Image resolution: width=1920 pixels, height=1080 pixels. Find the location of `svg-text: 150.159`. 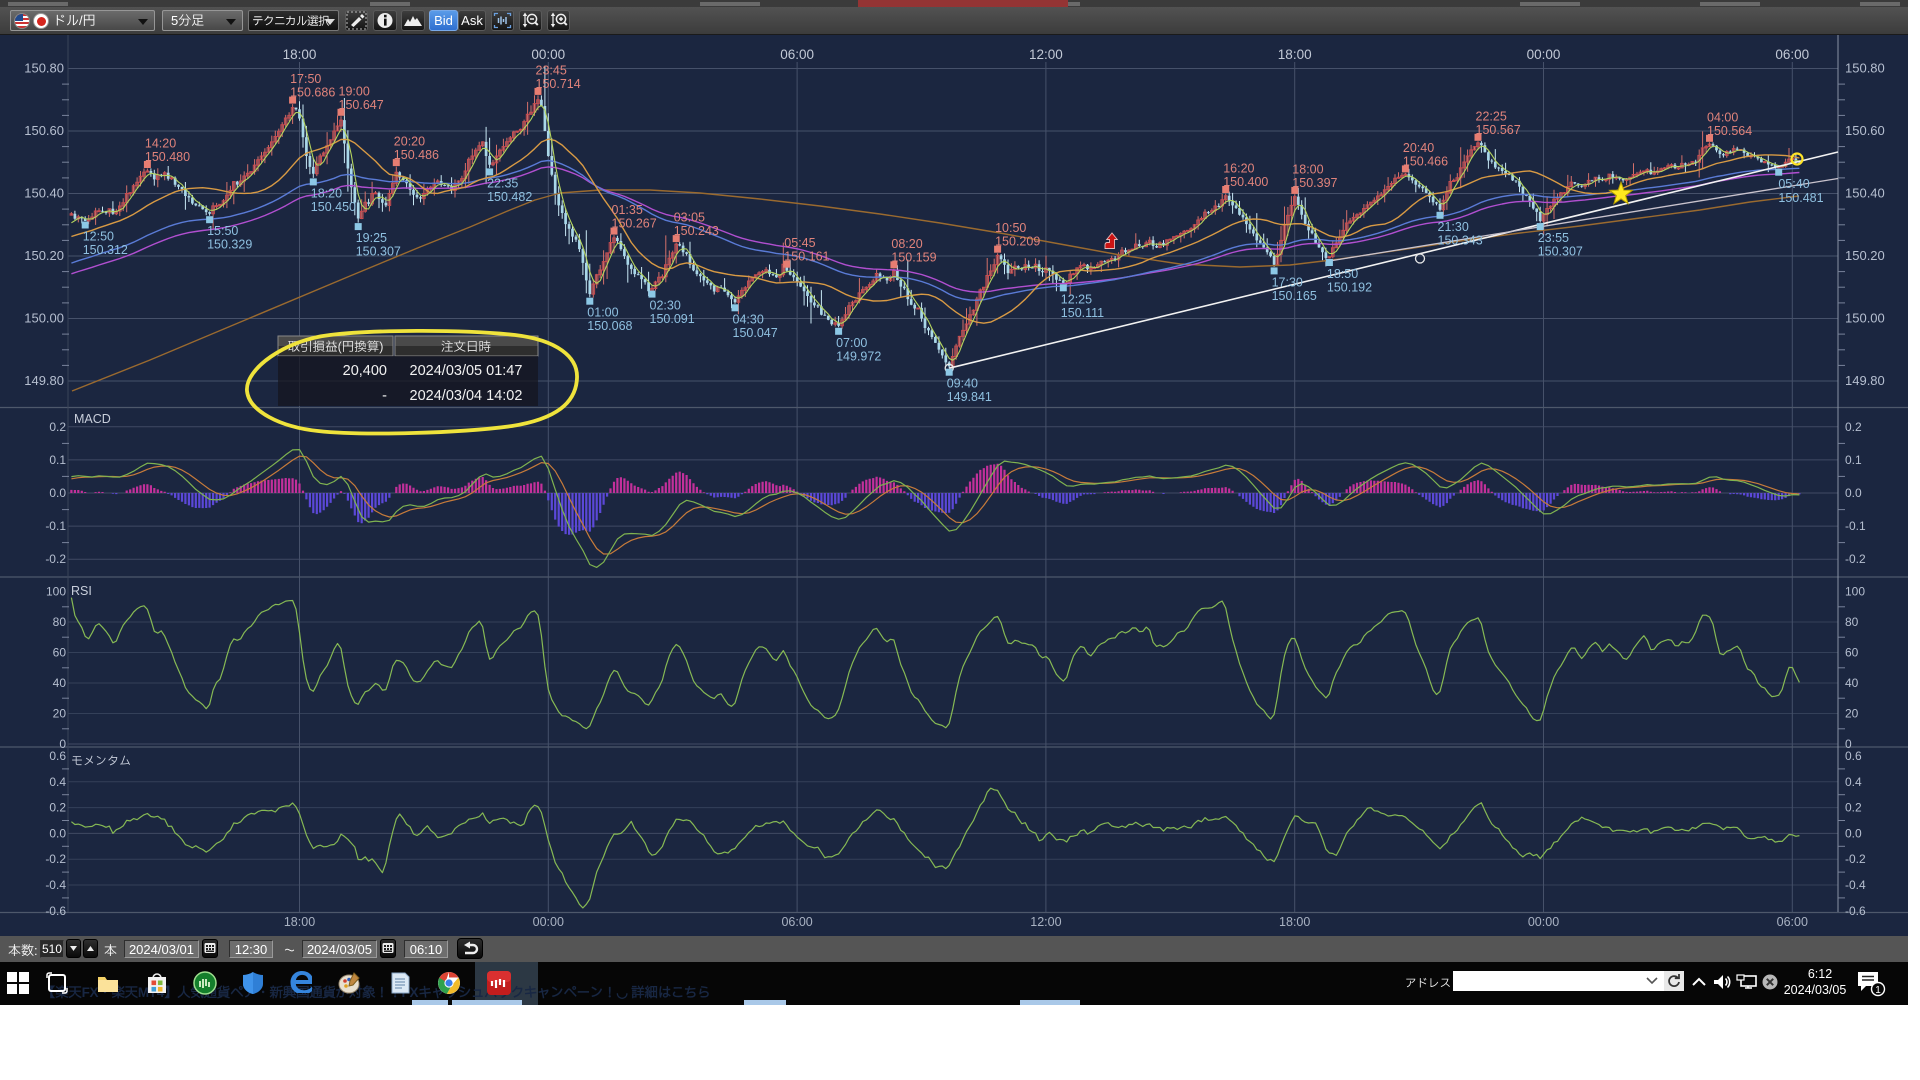

svg-text: 150.159 is located at coordinates (913, 257).